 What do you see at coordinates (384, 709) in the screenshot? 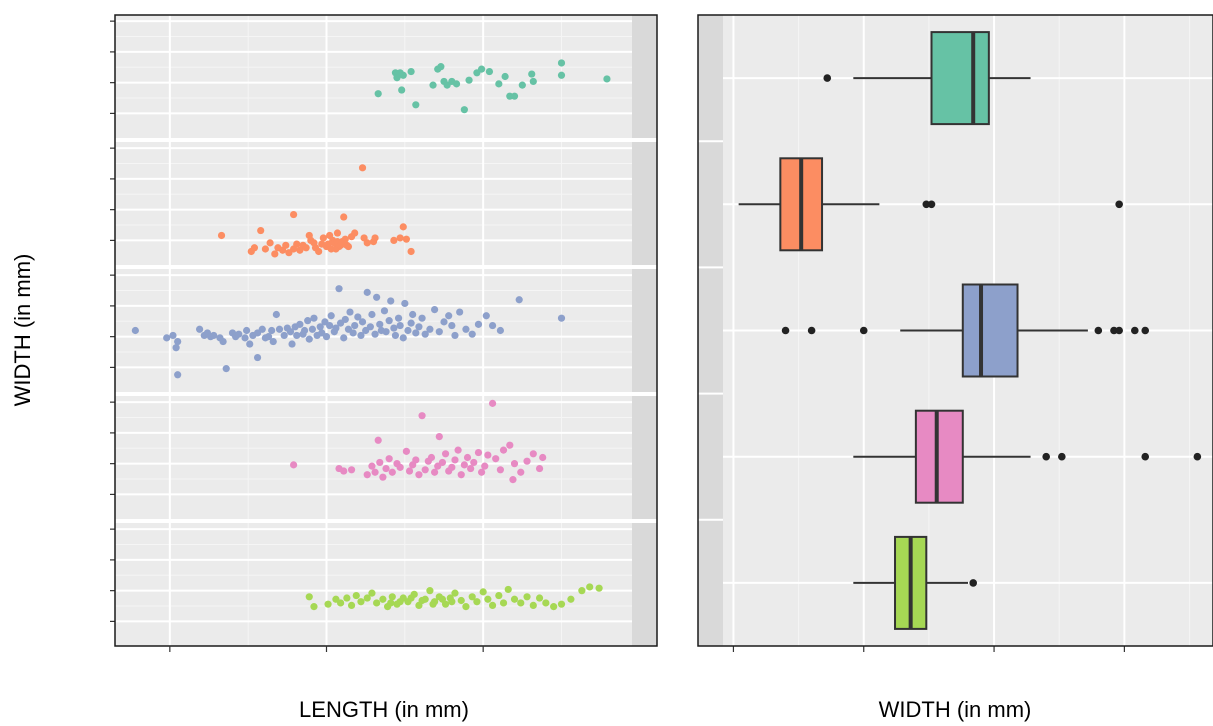
I see `scatter-x-axis-title: LENGTH (in mm)` at bounding box center [384, 709].